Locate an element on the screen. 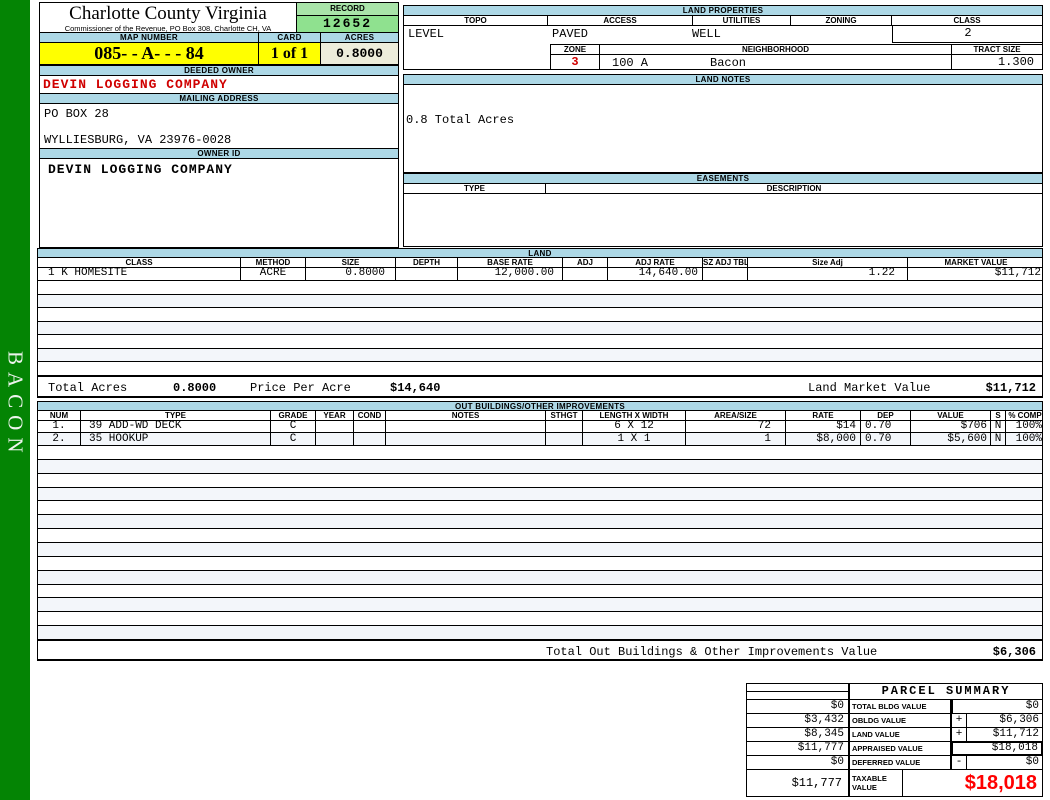  ob1-cond is located at coordinates (370, 426).